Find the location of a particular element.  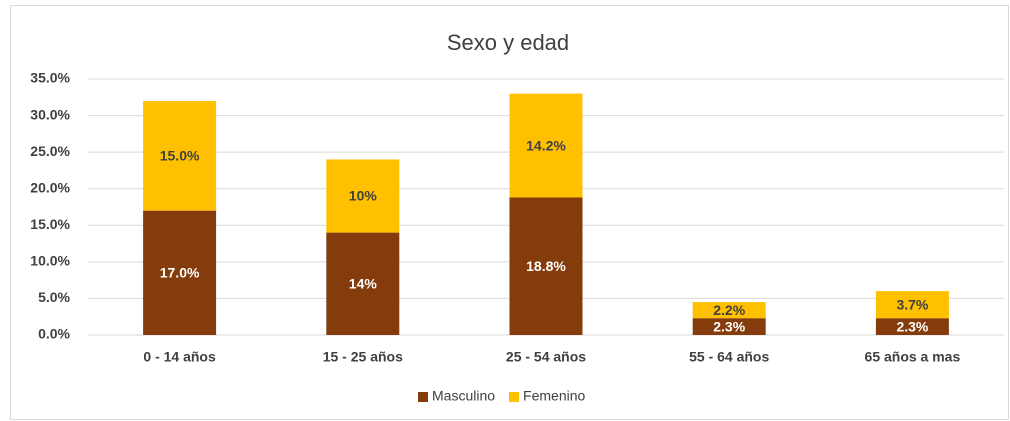

y-tick-label: 15.0% is located at coordinates (50, 224).